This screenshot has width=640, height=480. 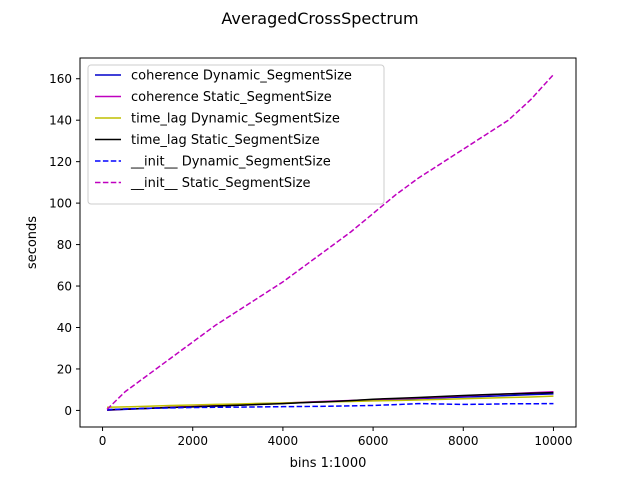 I want to click on legend-label: coherence Static_SegmentSize, so click(x=231, y=97).